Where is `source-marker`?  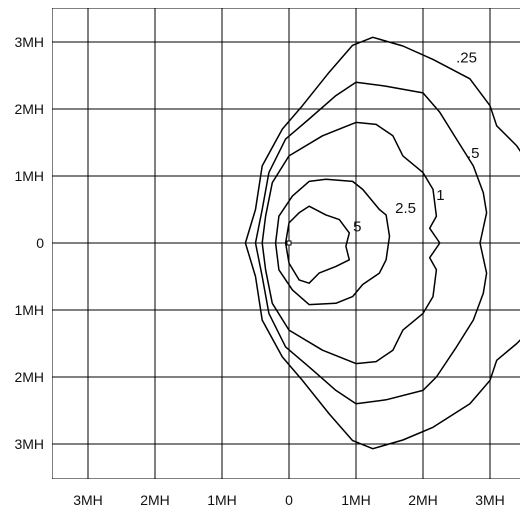
source-marker is located at coordinates (289, 243).